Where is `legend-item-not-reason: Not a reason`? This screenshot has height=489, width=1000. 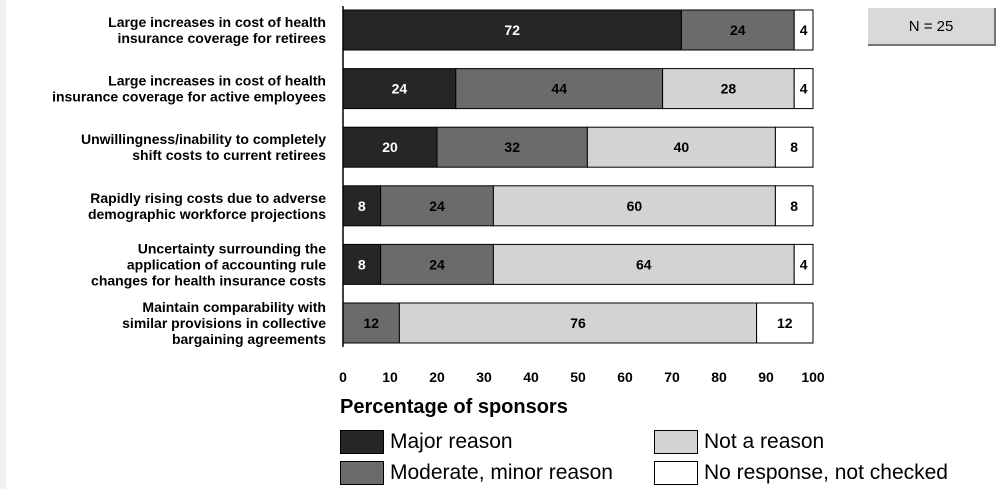
legend-item-not-reason: Not a reason is located at coordinates (739, 442).